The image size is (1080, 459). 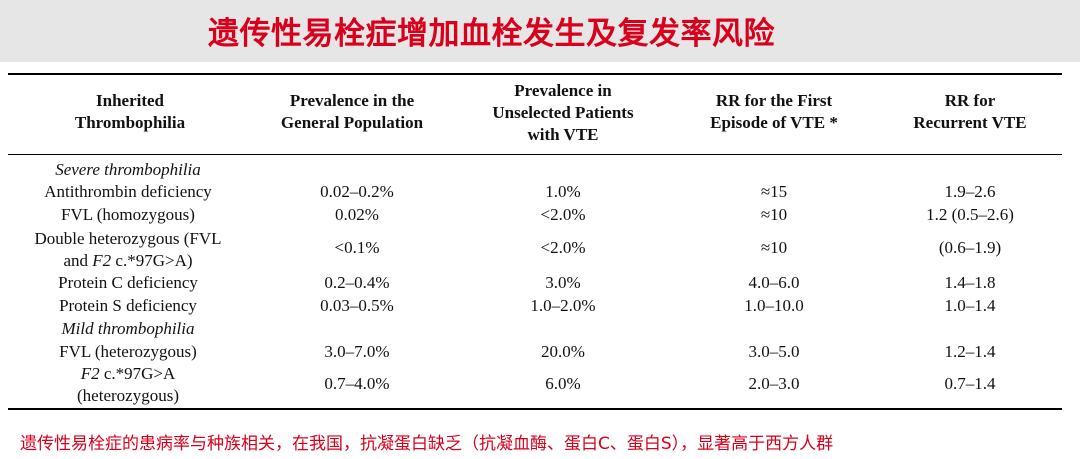 I want to click on page-title: 遗传性易栓症增加血栓发生及复发率风险, so click(x=491, y=34).